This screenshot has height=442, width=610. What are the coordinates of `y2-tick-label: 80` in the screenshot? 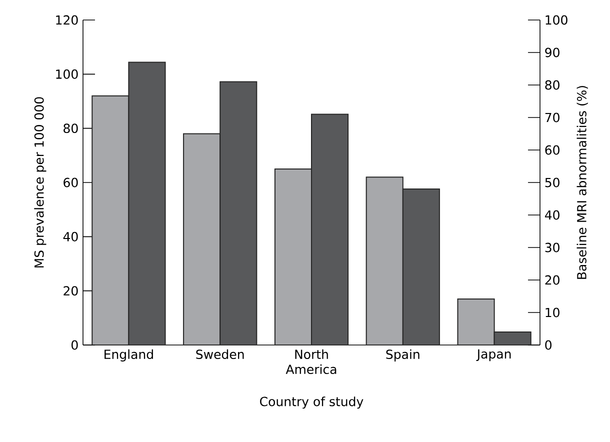 It's located at (552, 85).